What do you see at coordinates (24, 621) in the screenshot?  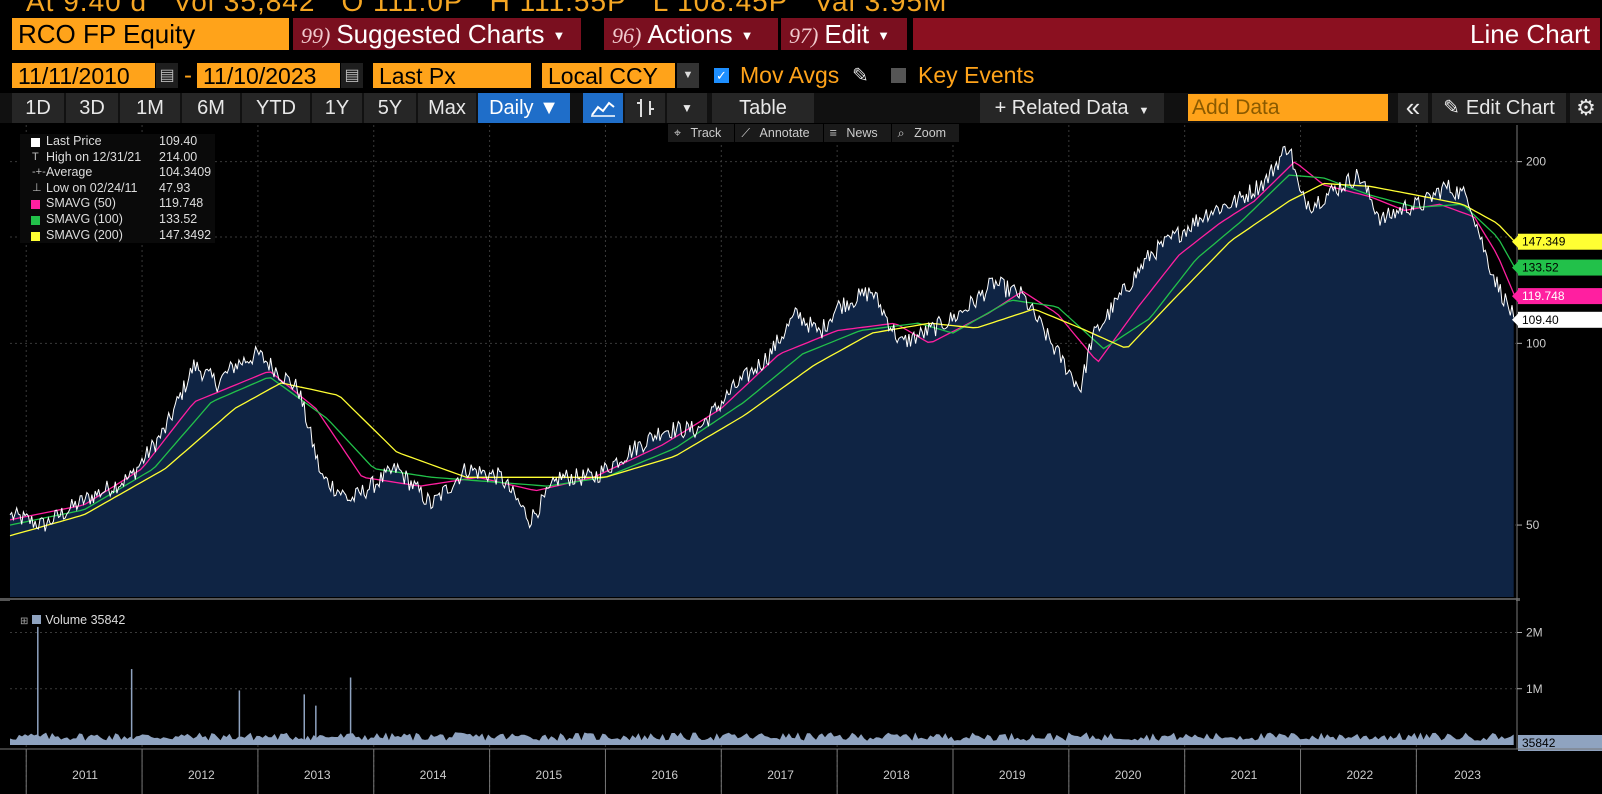 I see `expand-icon: ⊞` at bounding box center [24, 621].